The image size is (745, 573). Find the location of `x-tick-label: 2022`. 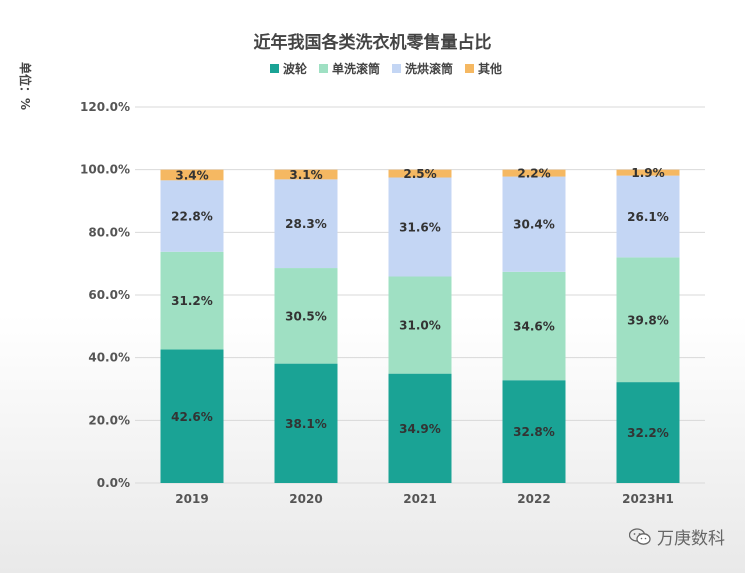

x-tick-label: 2022 is located at coordinates (533, 499).